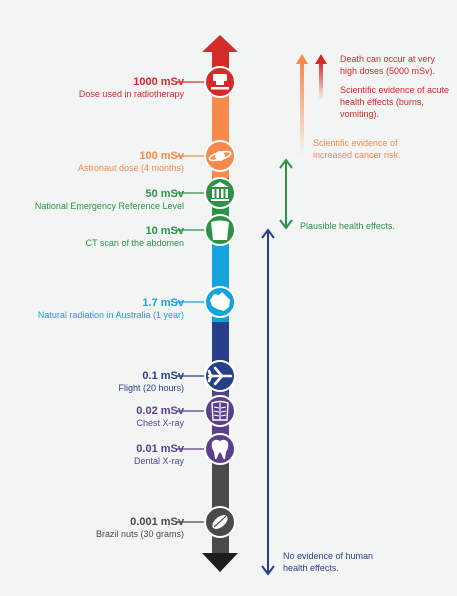 The image size is (457, 596). Describe the element at coordinates (268, 402) in the screenshot. I see `no-evidence-range-arrow` at that location.